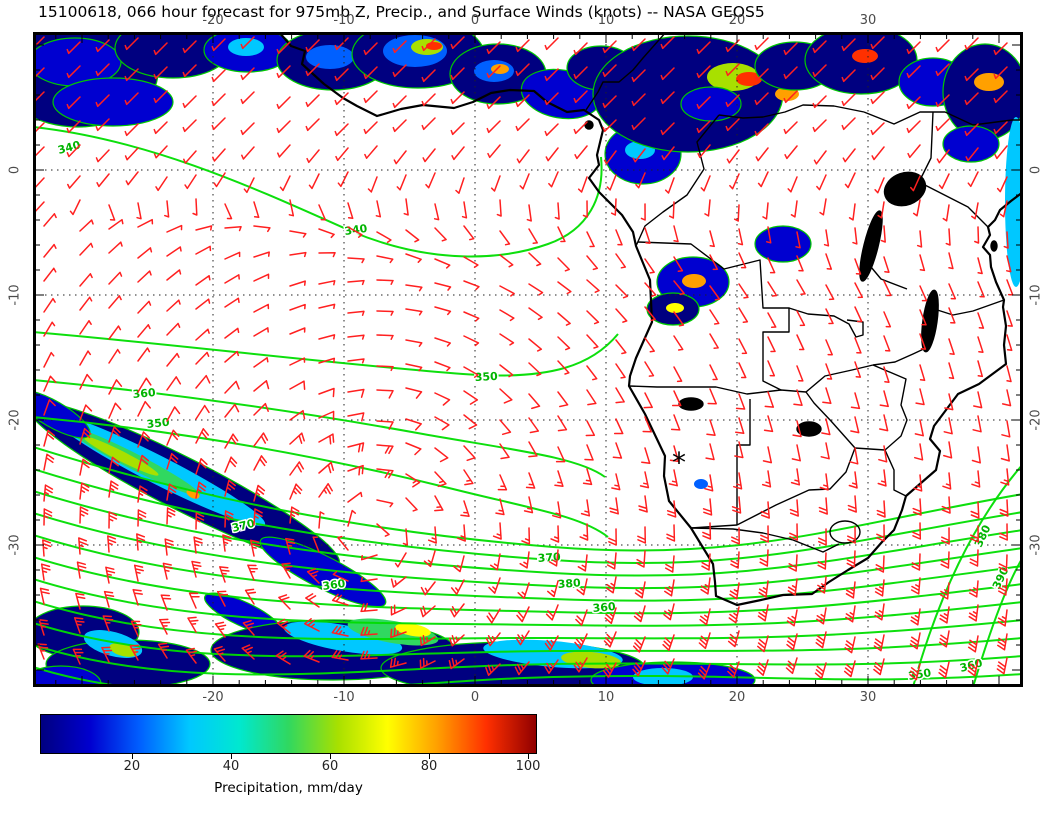 This screenshot has width=1056, height=816. What do you see at coordinates (1036, 170) in the screenshot?
I see `lat-tick-label-right: 0` at bounding box center [1036, 170].